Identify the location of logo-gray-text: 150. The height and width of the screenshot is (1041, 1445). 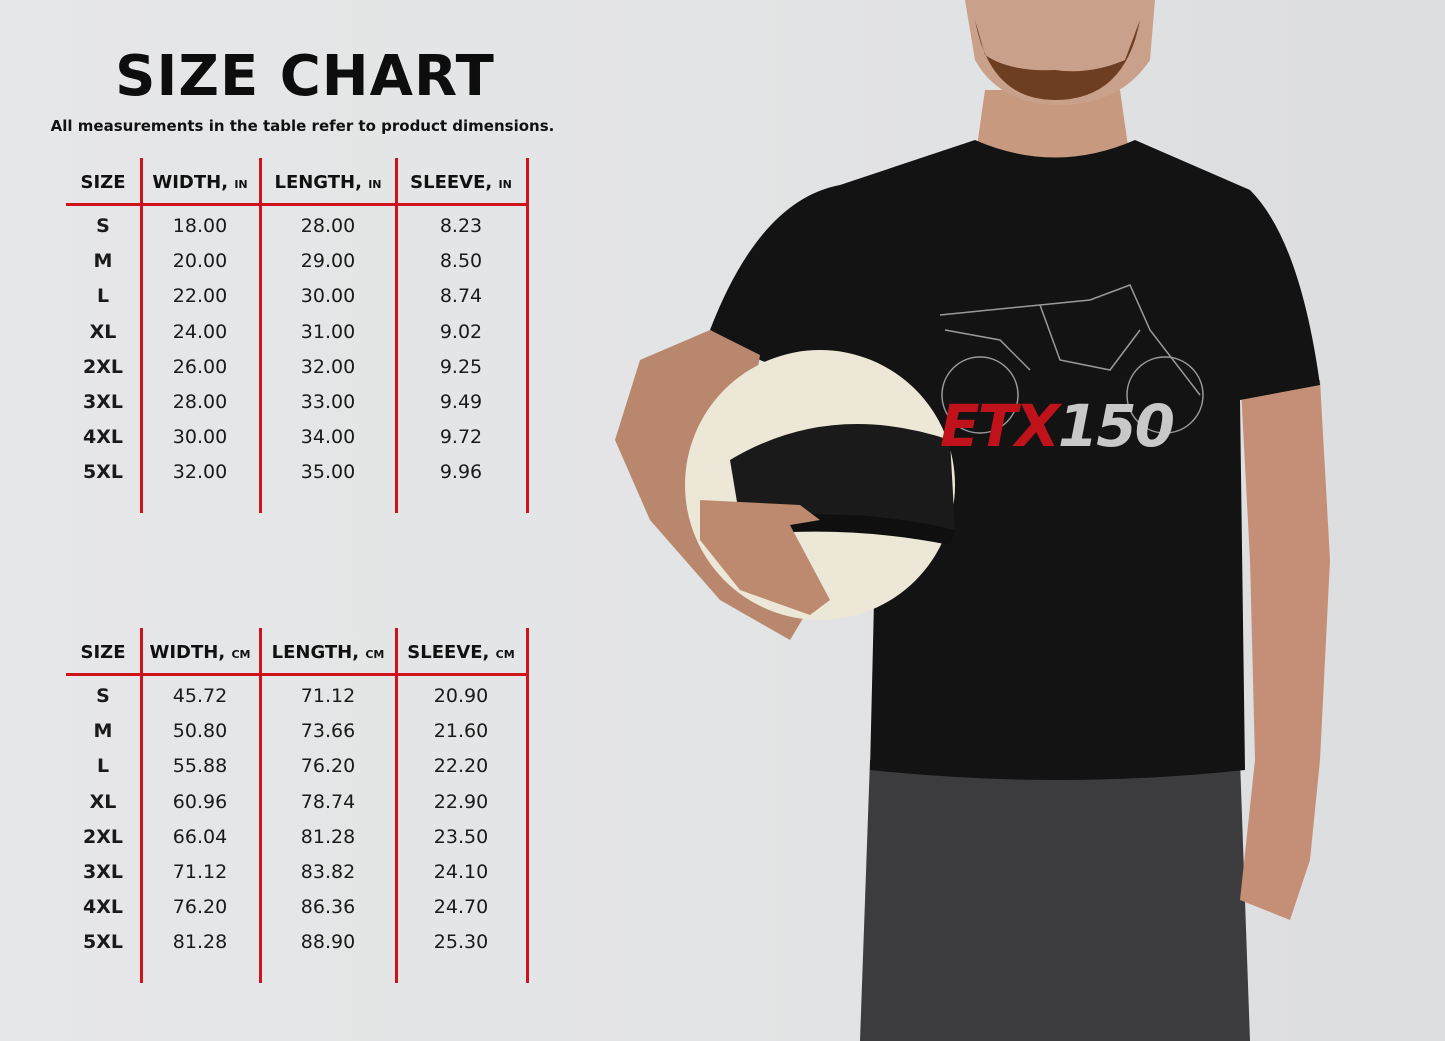
(1116, 426).